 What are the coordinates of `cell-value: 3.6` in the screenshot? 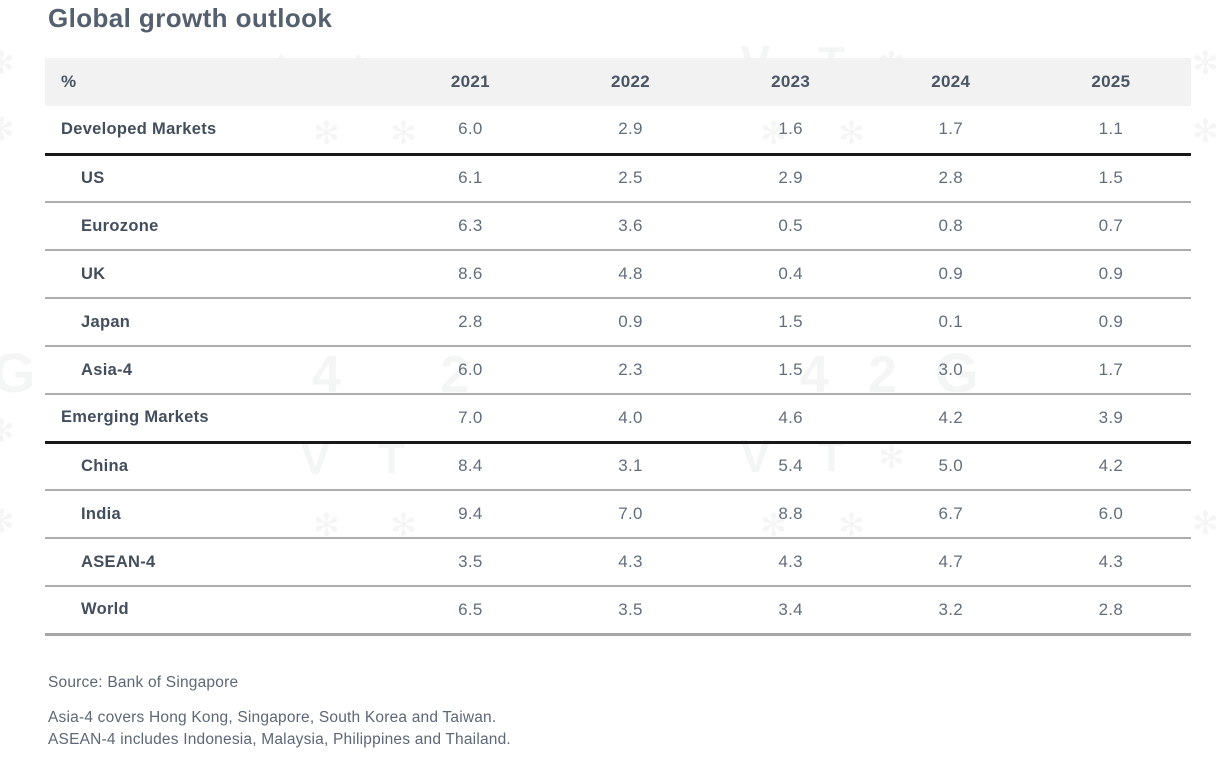 It's located at (630, 226).